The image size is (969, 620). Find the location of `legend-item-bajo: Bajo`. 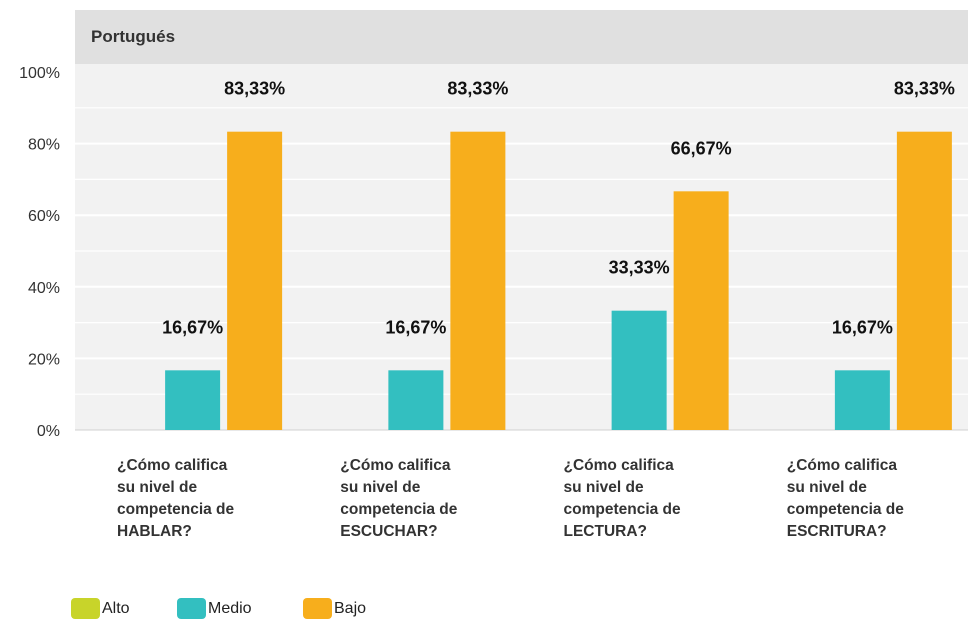

legend-item-bajo: Bajo is located at coordinates (334, 608).